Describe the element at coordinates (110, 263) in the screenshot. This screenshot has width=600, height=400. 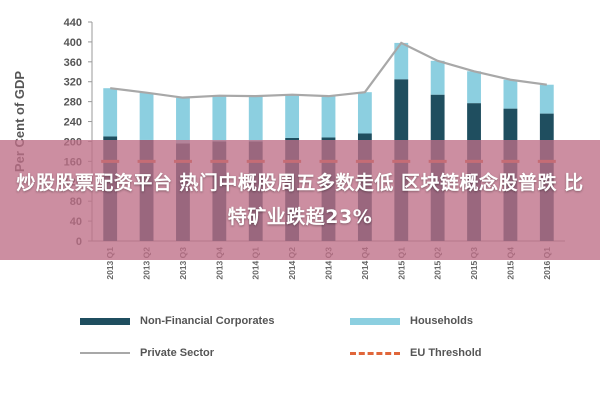
I see `x-tick-label: 2013 Q1` at that location.